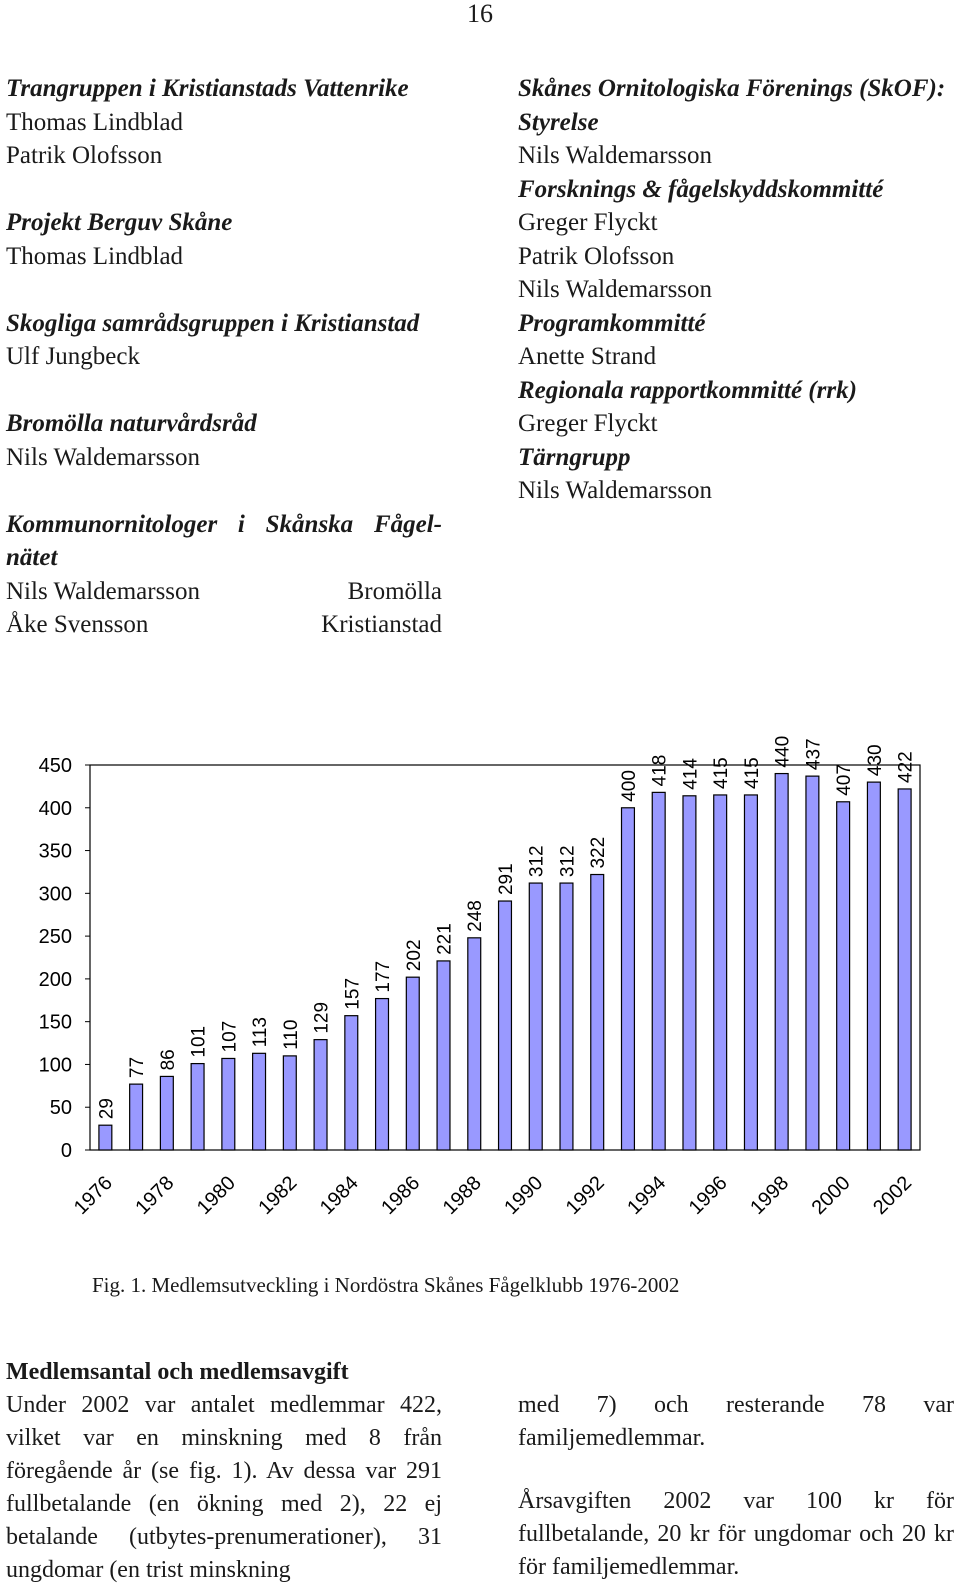 The height and width of the screenshot is (1596, 960). Describe the element at coordinates (736, 290) in the screenshot. I see `right-column: Skånes Ornitologiska Förenings (SkOF)` at that location.